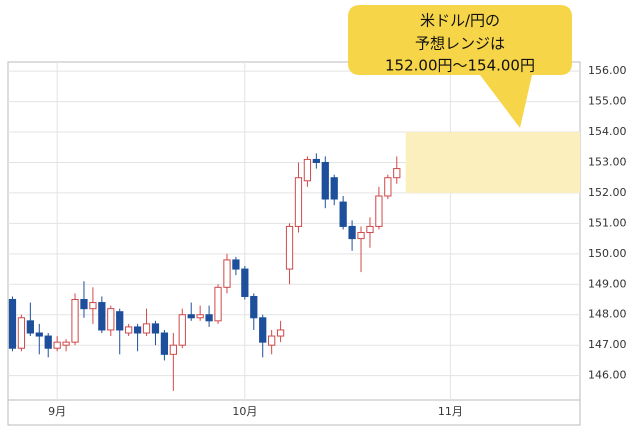 Image resolution: width=641 pixels, height=441 pixels. Describe the element at coordinates (57, 411) in the screenshot. I see `x-tick-label: 9月` at that location.